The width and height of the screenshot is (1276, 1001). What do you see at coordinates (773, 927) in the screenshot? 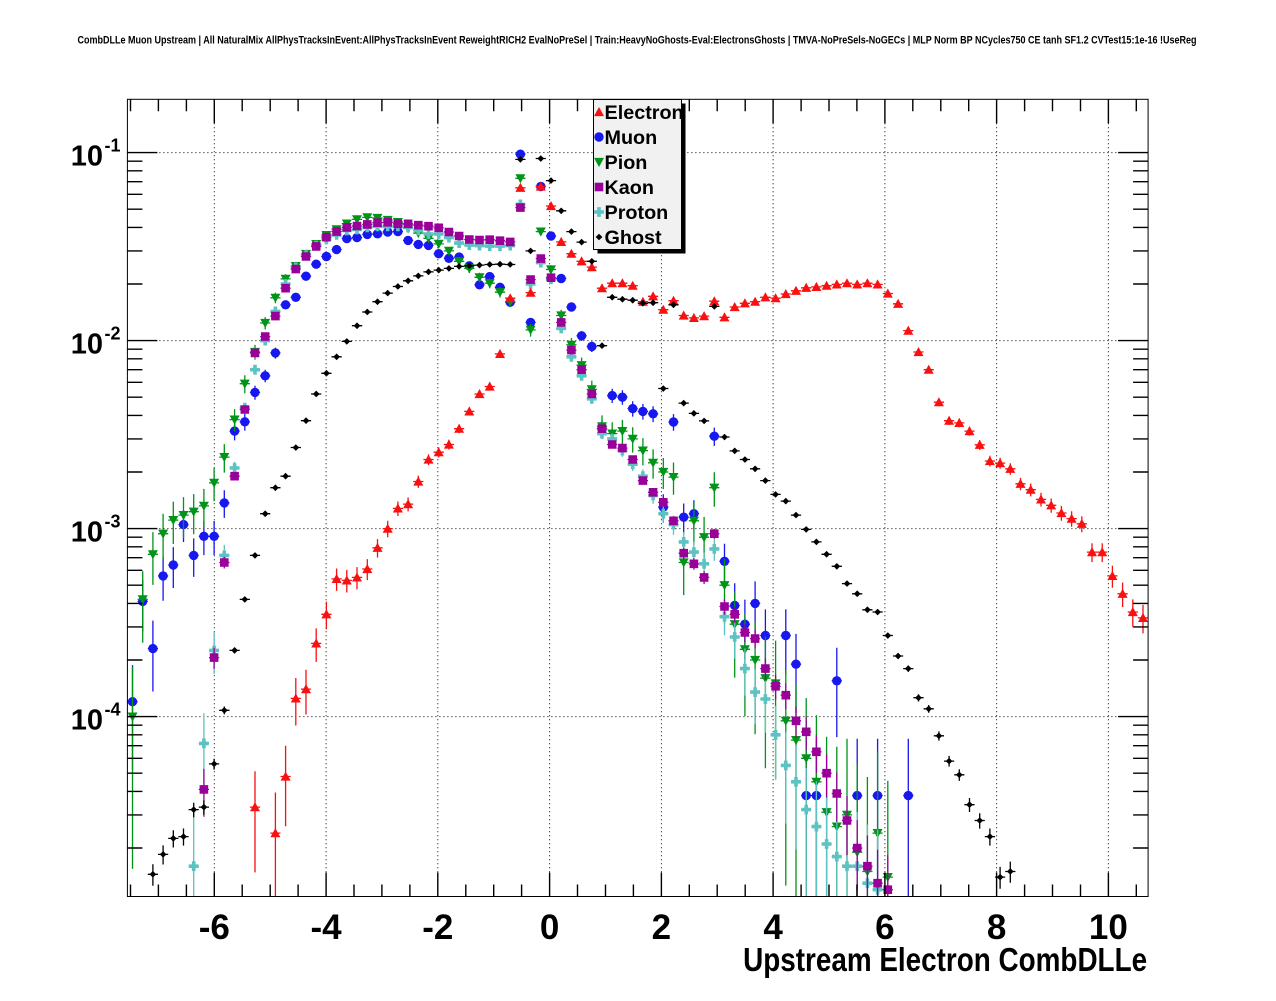
I see `svg-text: 4` at bounding box center [773, 927].